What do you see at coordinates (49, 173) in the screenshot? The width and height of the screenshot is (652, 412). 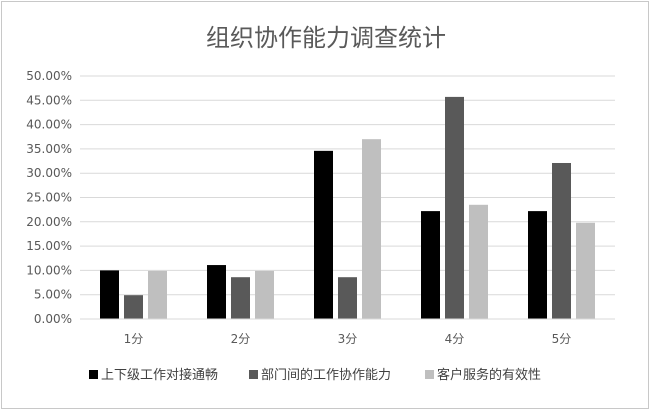 I see `y-tick-label: 30.00%` at bounding box center [49, 173].